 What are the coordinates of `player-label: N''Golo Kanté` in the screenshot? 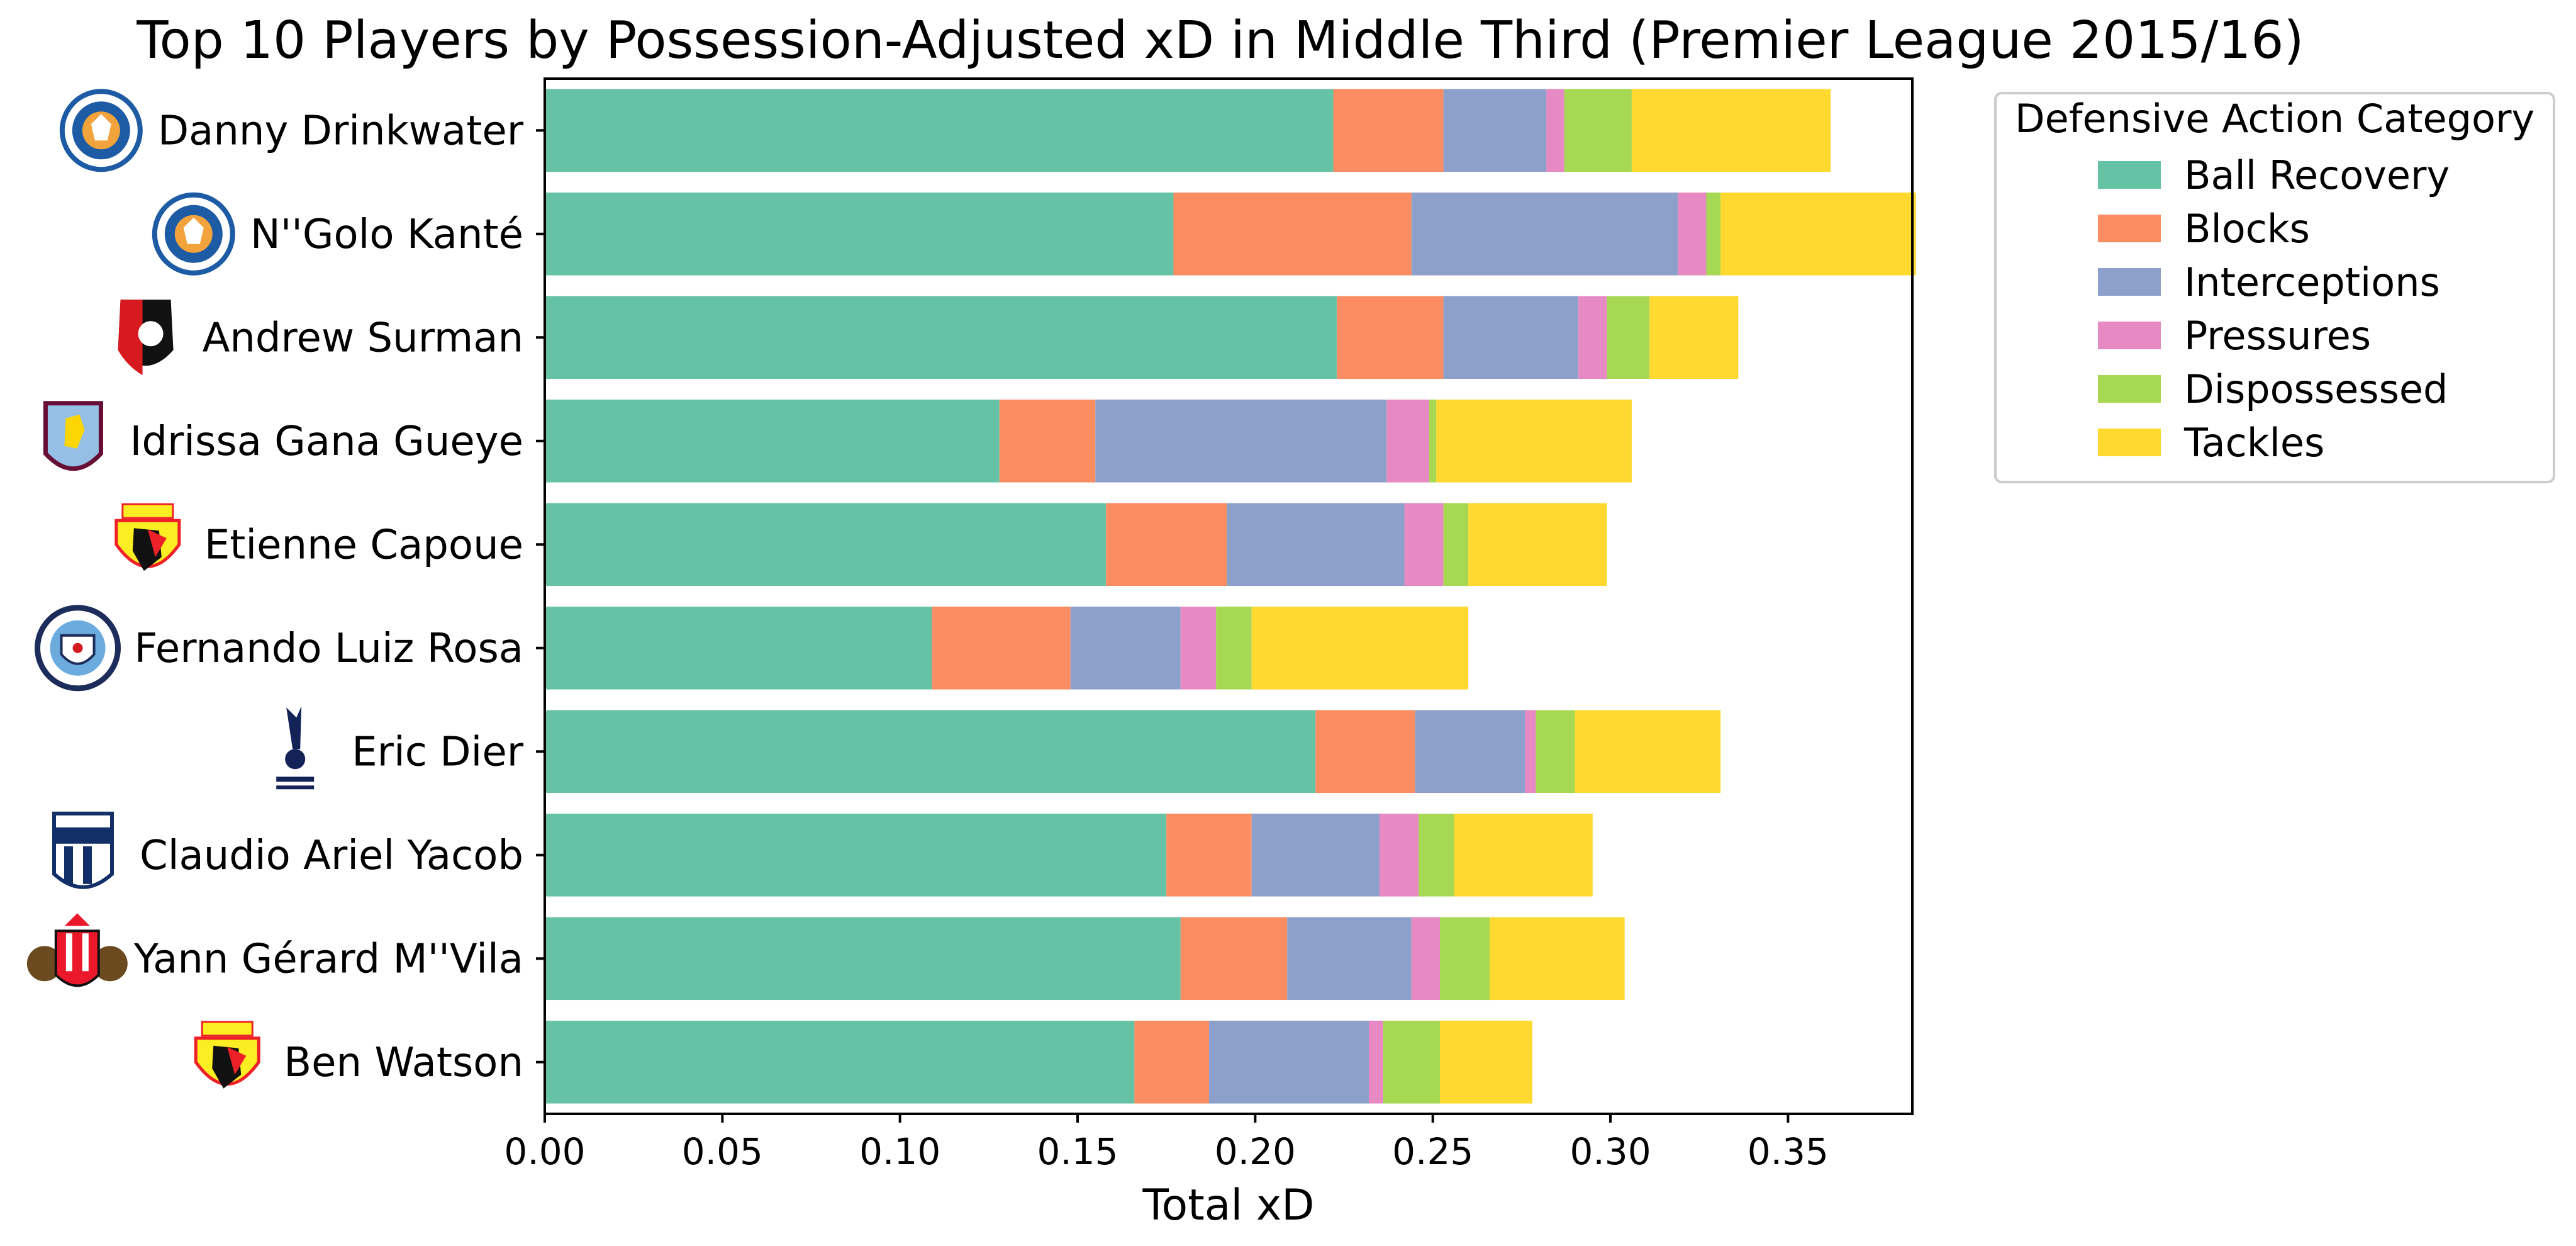 It's located at (386, 234).